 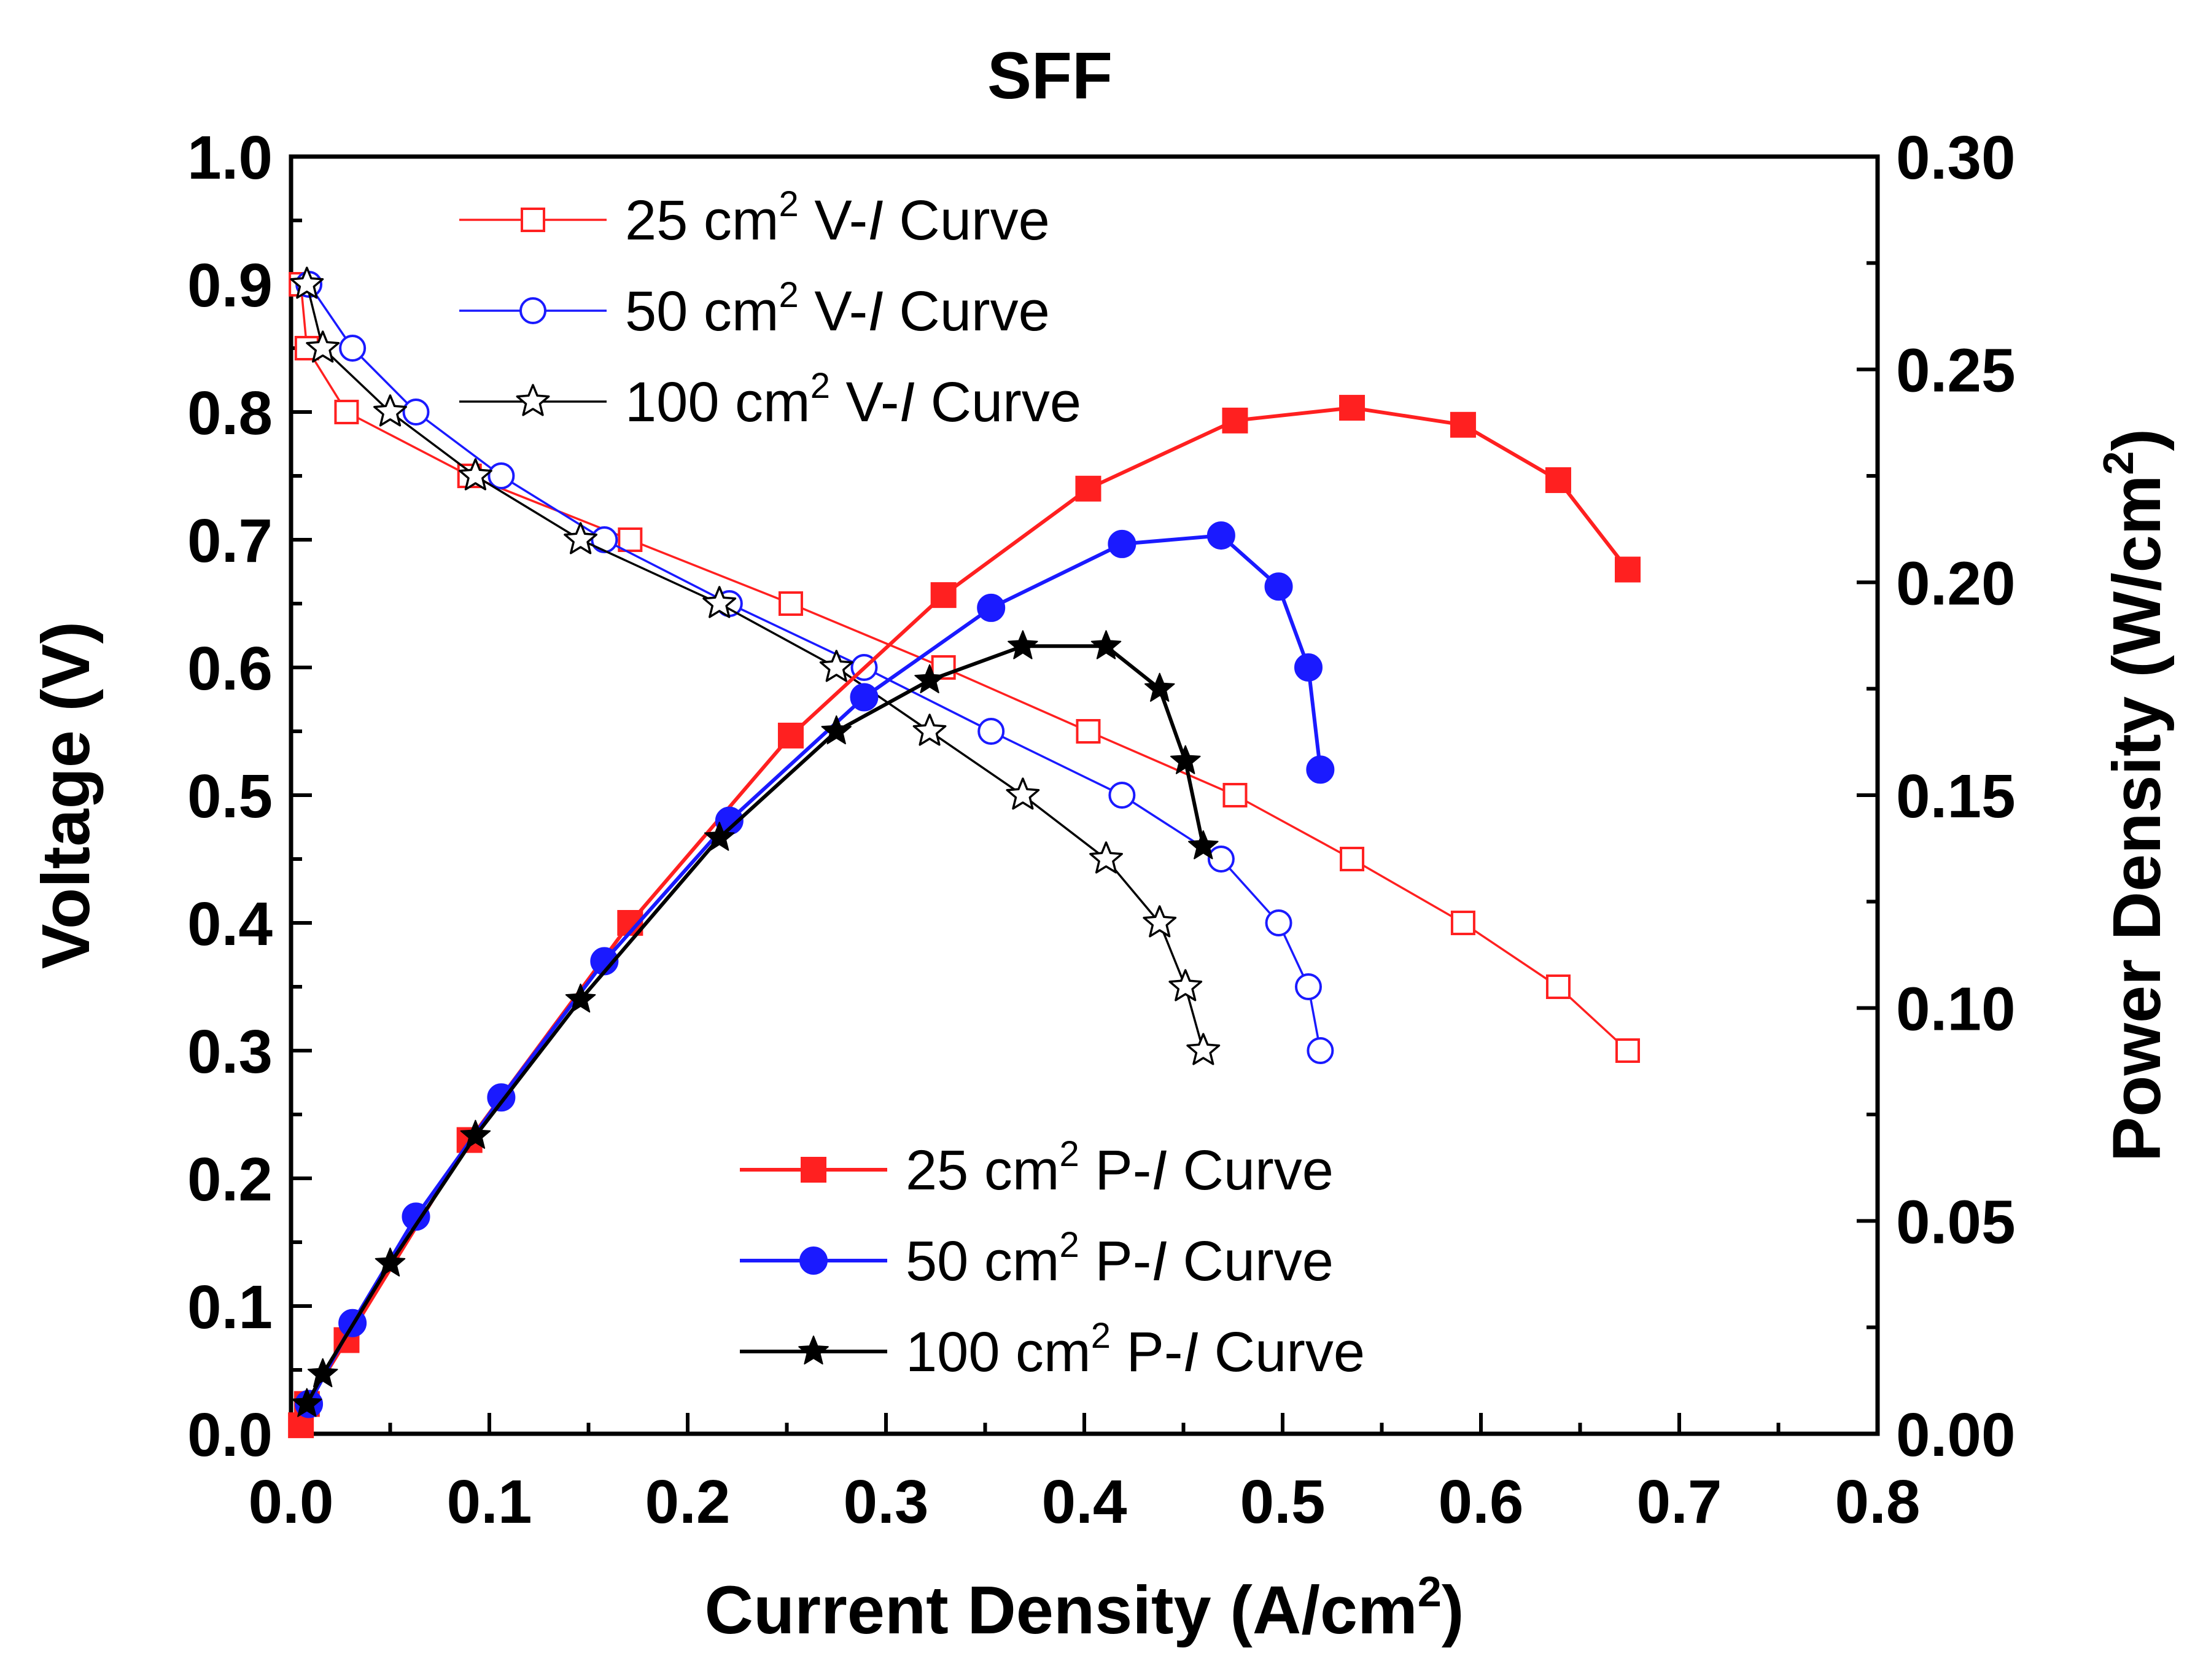 I want to click on legend-marker-v100, so click(x=533, y=400).